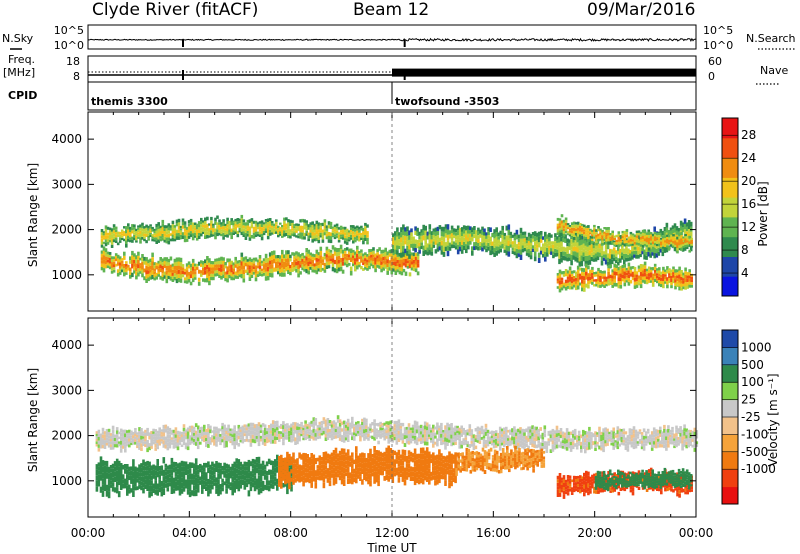 Image resolution: width=800 pixels, height=554 pixels. I want to click on power-cell-2090, so click(575, 244).